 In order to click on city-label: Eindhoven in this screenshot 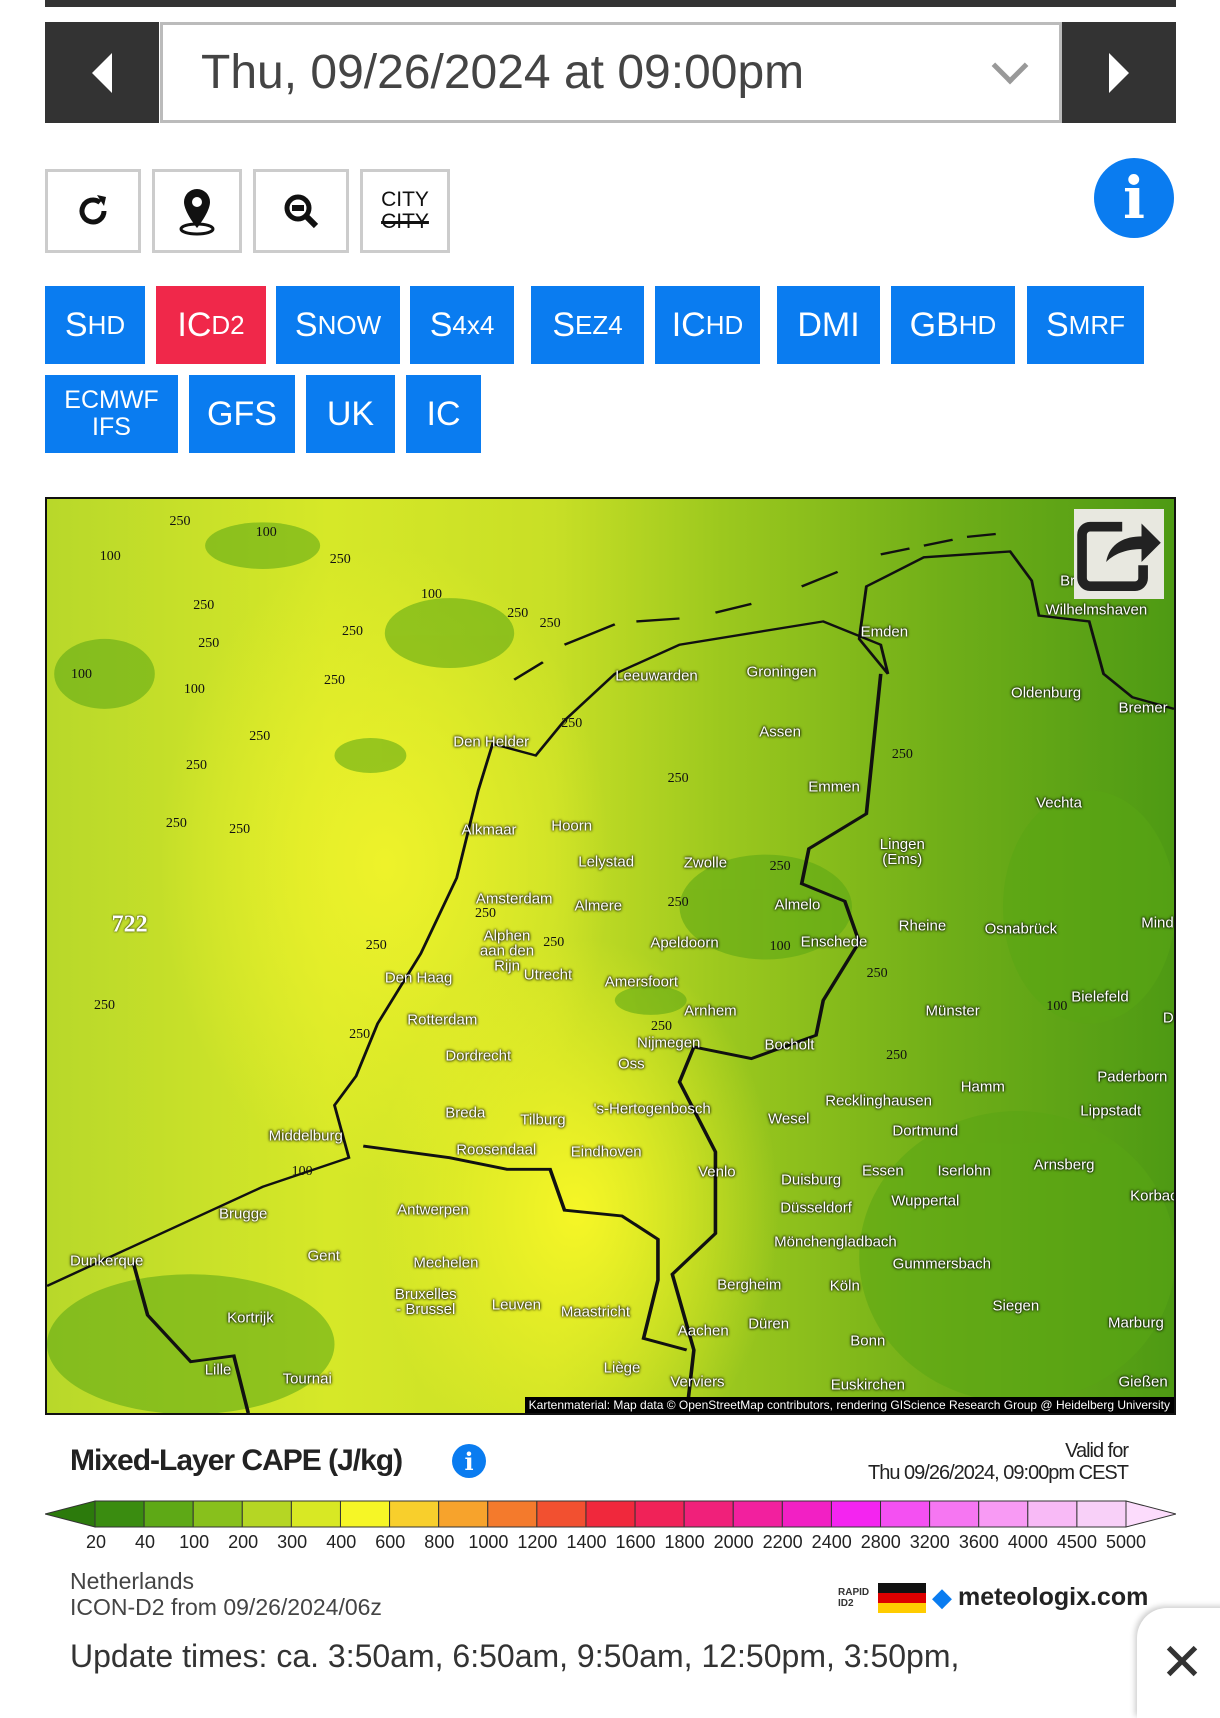, I will do `click(606, 1152)`.